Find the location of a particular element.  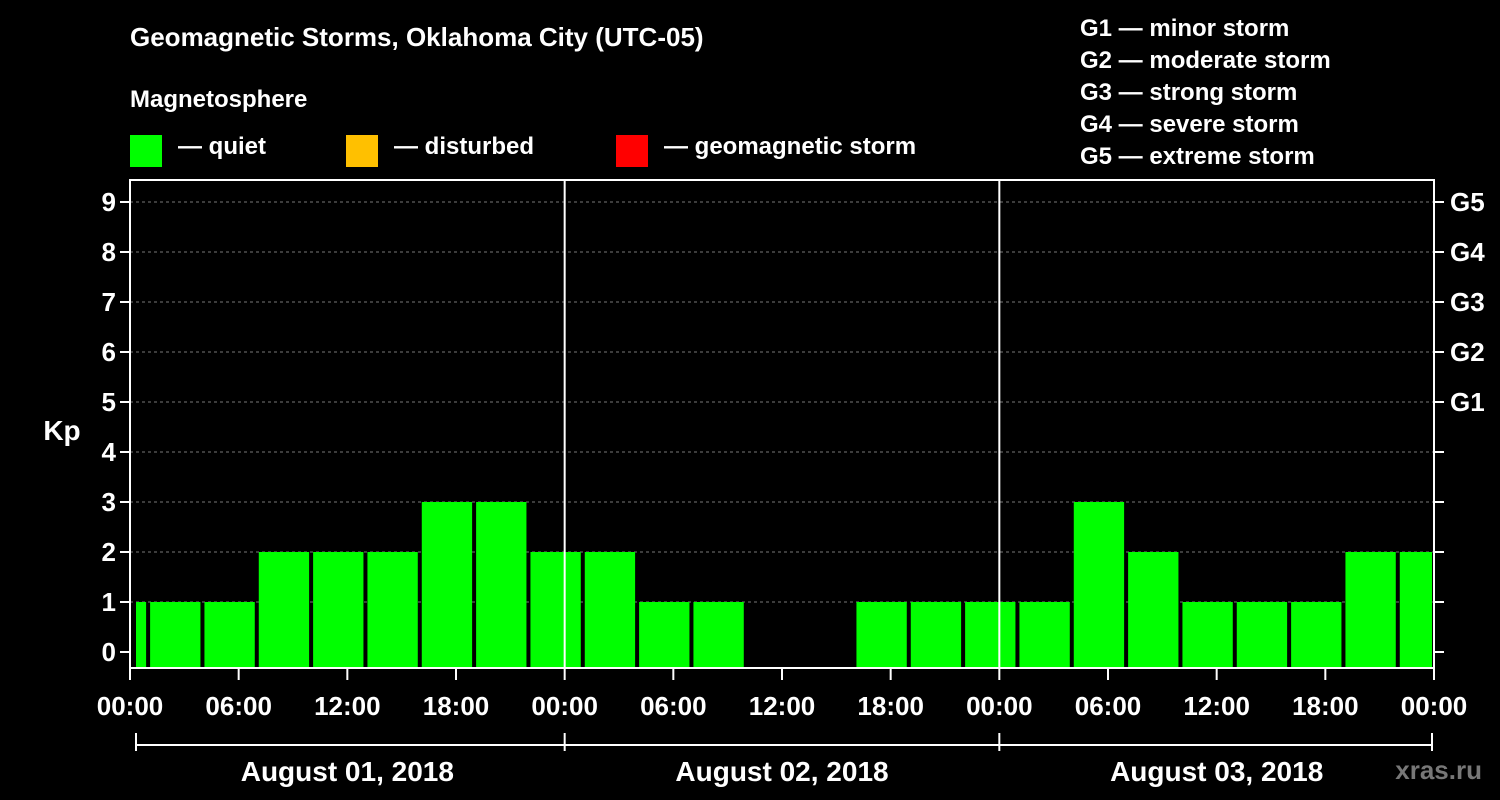

watermark: xras.ru is located at coordinates (1438, 770).